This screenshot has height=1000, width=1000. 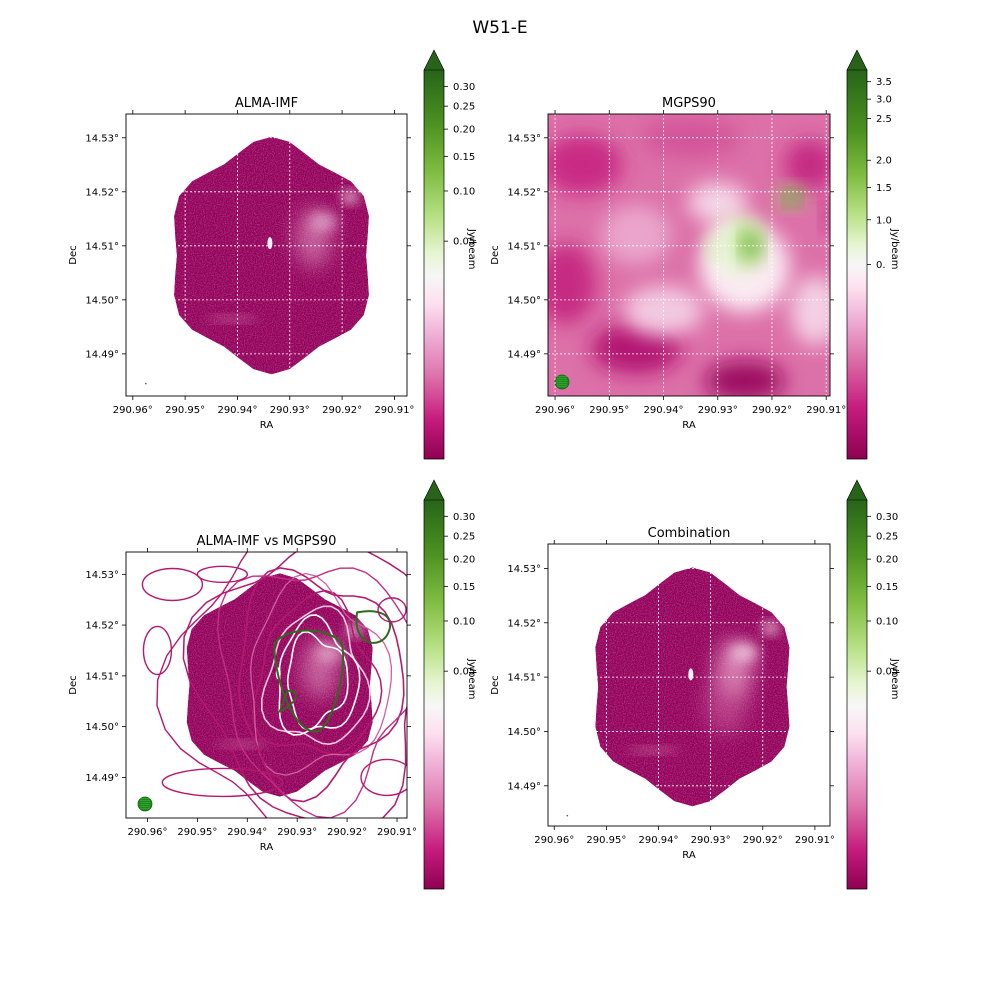 What do you see at coordinates (524, 569) in the screenshot?
I see `y-tick-label: 14.53°` at bounding box center [524, 569].